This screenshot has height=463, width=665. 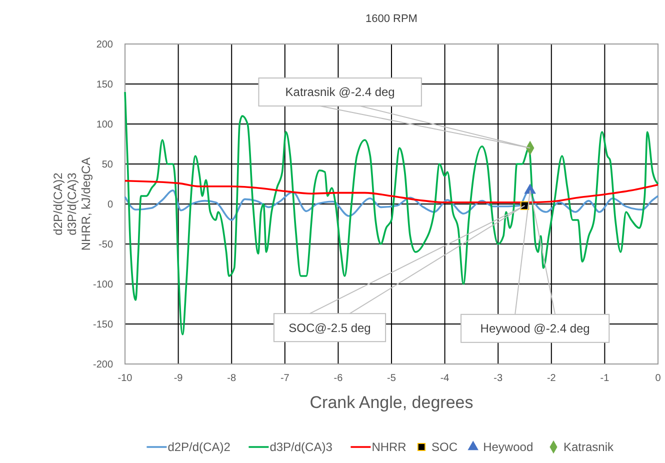 I want to click on y-tick-label: -150, so click(x=103, y=325).